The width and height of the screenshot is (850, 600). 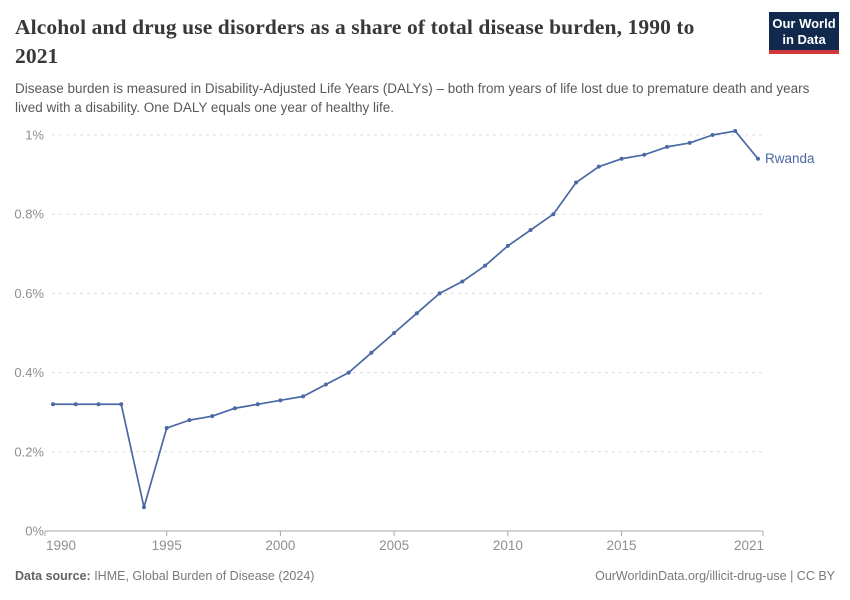 What do you see at coordinates (167, 545) in the screenshot?
I see `x-axis-tick-label: 1995` at bounding box center [167, 545].